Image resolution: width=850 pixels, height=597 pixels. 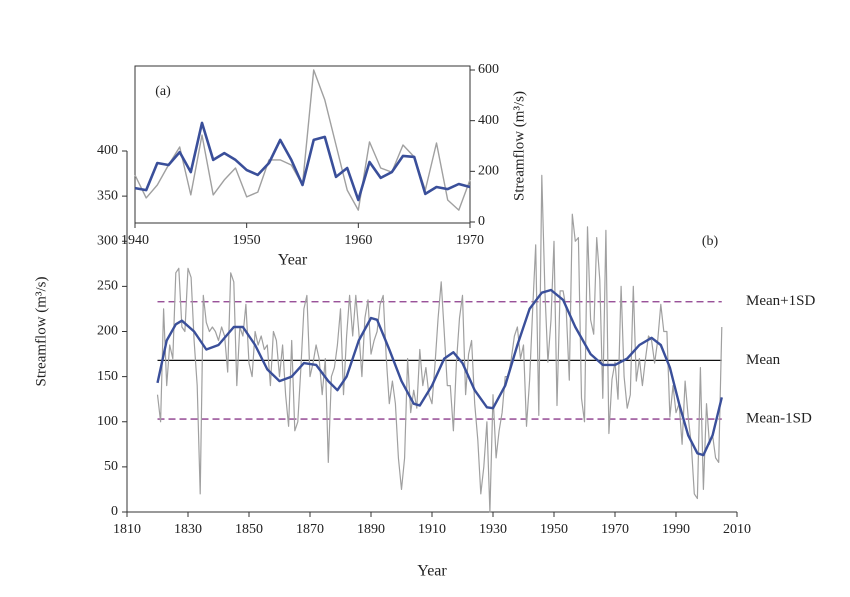 What do you see at coordinates (737, 529) in the screenshot?
I see `x-tick-label: 2010` at bounding box center [737, 529].